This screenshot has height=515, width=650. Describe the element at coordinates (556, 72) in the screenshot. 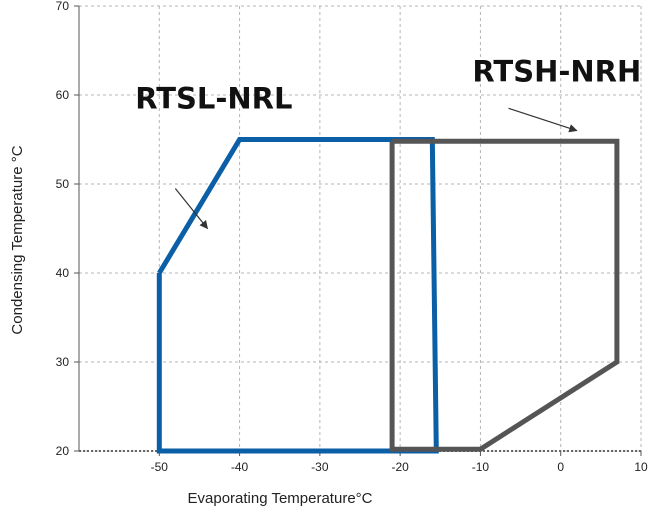

I see `series-label-rtsh-nrh: RTSH-NRH` at that location.